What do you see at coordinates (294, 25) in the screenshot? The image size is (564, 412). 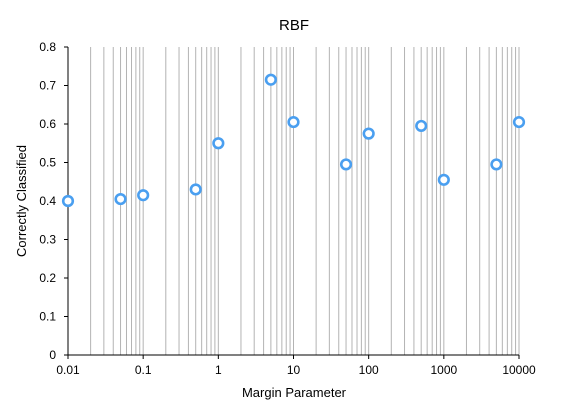 I see `chart-title: RBF` at bounding box center [294, 25].